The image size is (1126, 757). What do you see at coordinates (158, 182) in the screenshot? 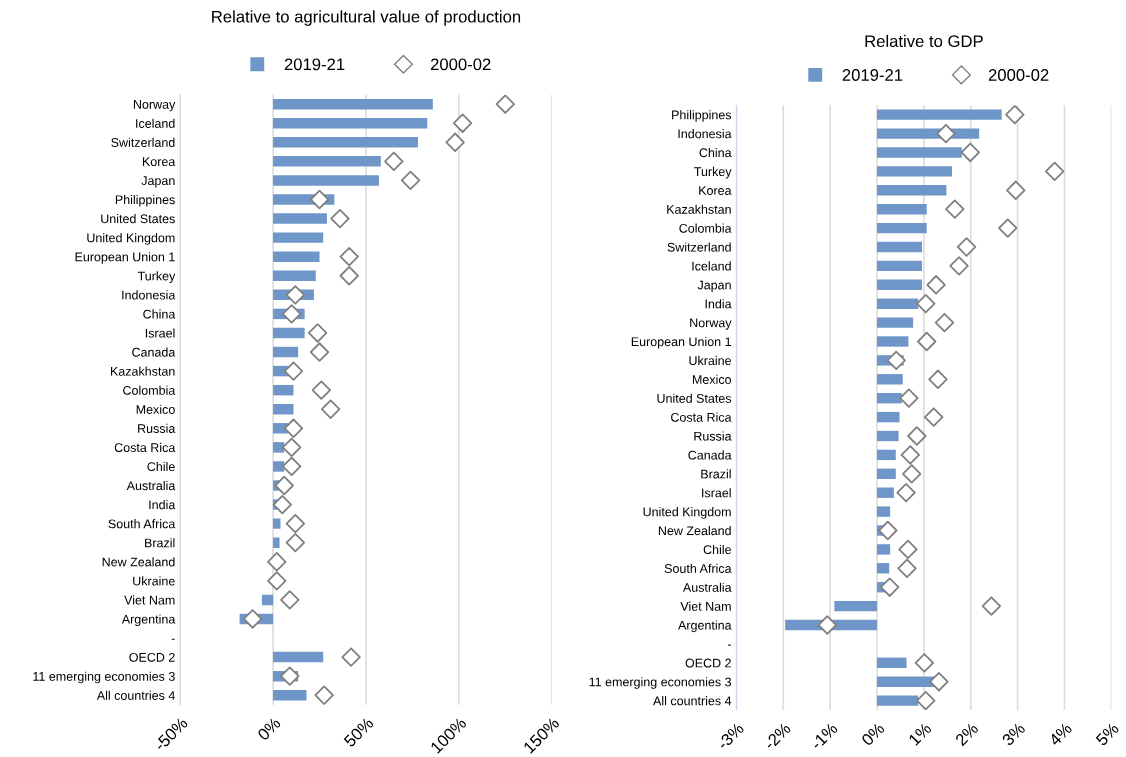
I see `y-tick-label: Japan` at bounding box center [158, 182].